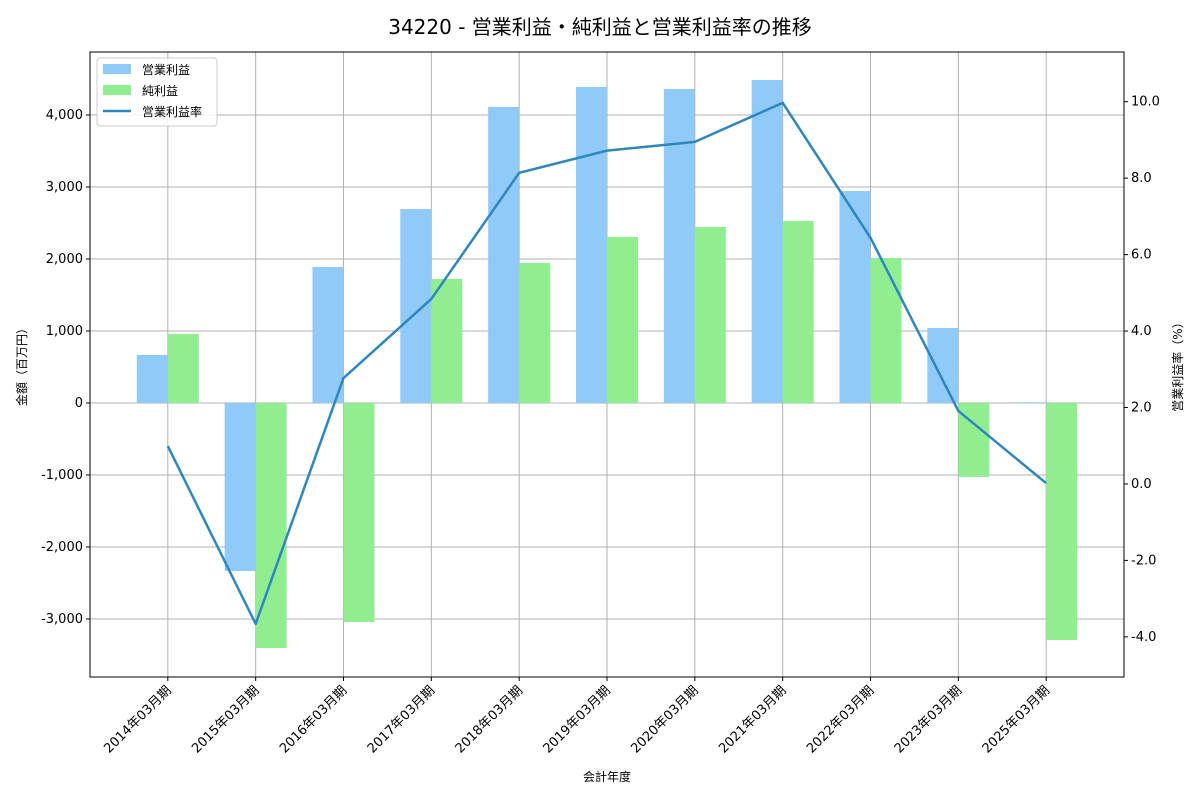 The width and height of the screenshot is (1200, 800). Describe the element at coordinates (664, 719) in the screenshot. I see `x-tick-label: 2020年03月期` at that location.